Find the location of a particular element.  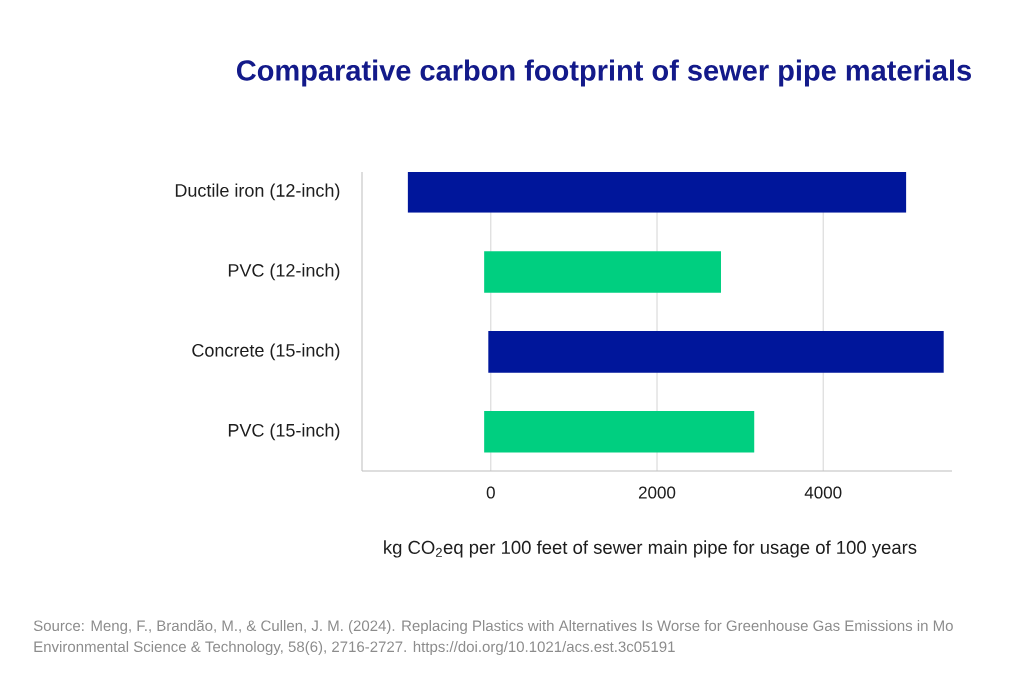

x-tick-label: 0 is located at coordinates (490, 492).